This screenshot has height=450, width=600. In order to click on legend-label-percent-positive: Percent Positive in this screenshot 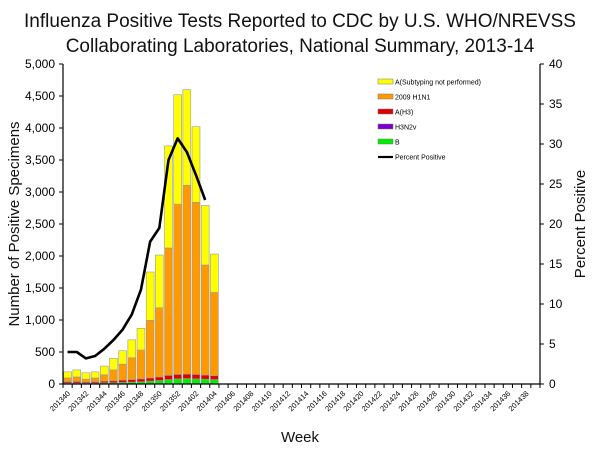, I will do `click(420, 158)`.